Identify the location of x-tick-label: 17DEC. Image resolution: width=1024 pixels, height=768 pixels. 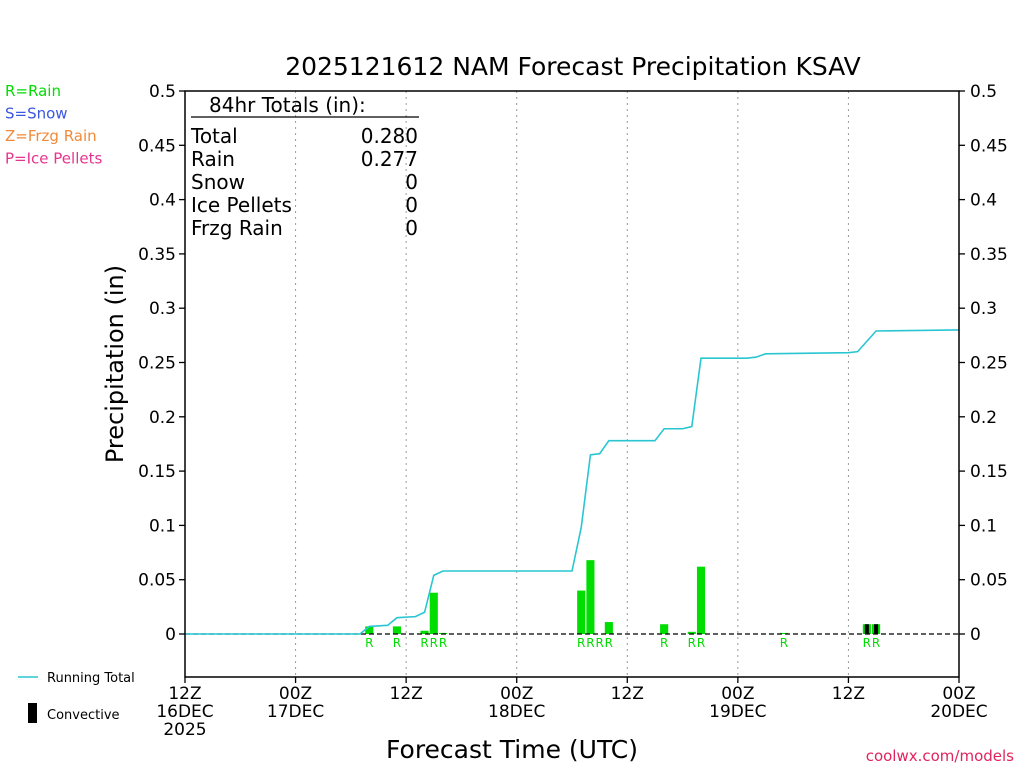
(295, 712).